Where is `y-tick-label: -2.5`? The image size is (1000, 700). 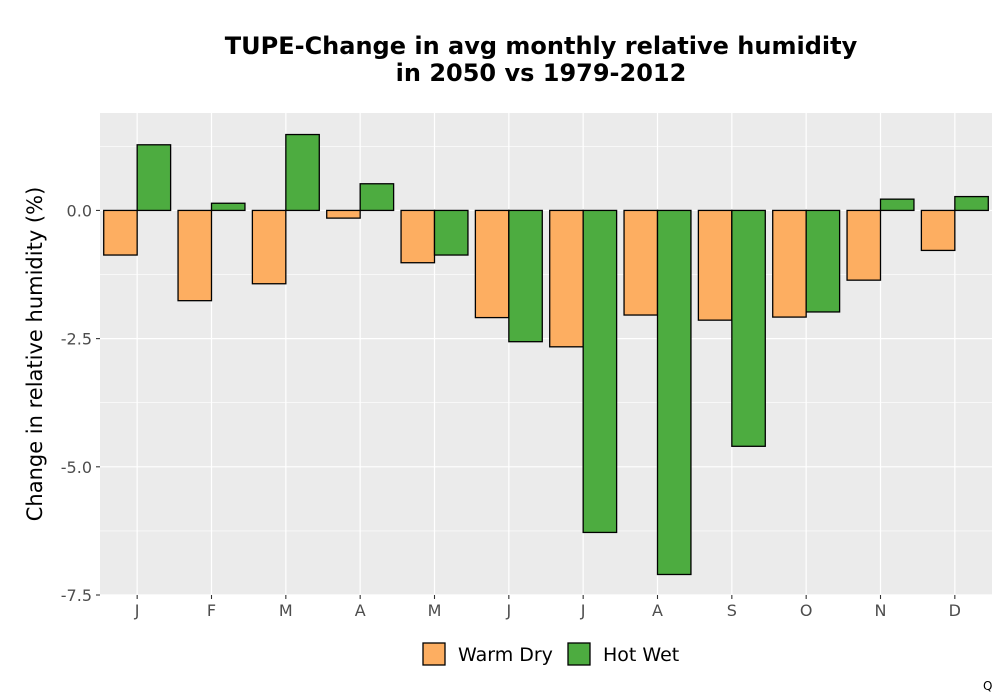
y-tick-label: -2.5 is located at coordinates (76, 339).